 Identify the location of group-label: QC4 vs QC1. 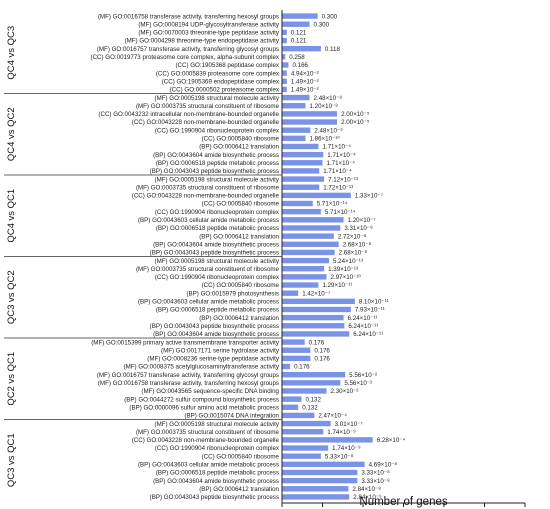
(11, 216).